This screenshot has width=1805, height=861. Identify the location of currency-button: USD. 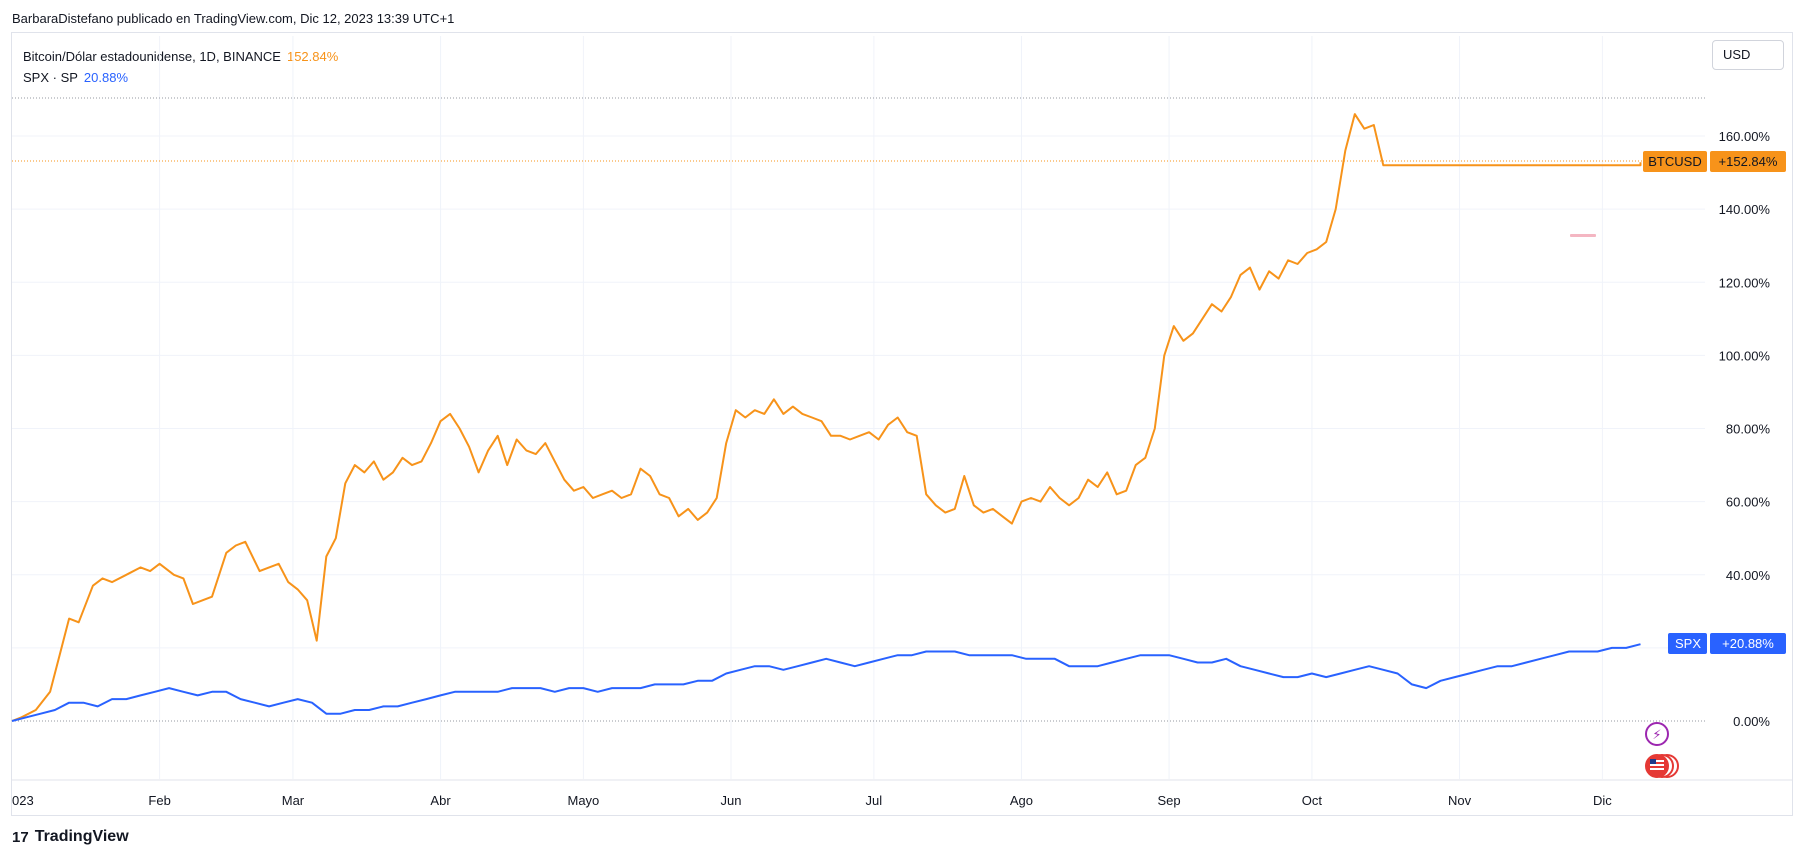
(1748, 55).